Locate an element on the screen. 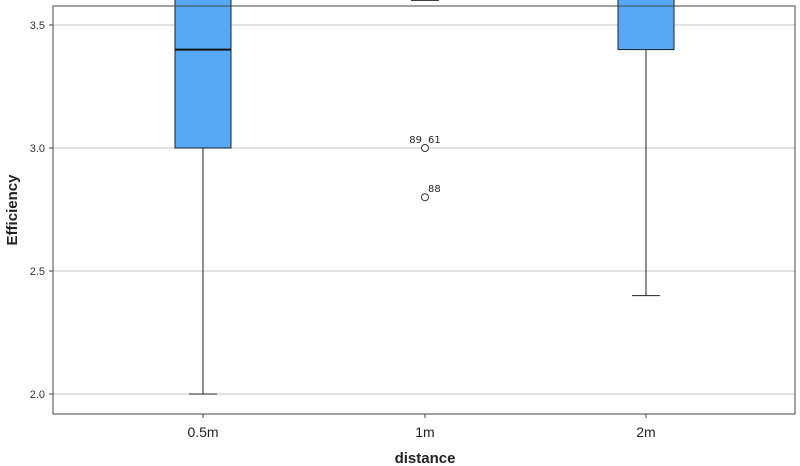 The image size is (800, 466). box-2m is located at coordinates (646, 148).